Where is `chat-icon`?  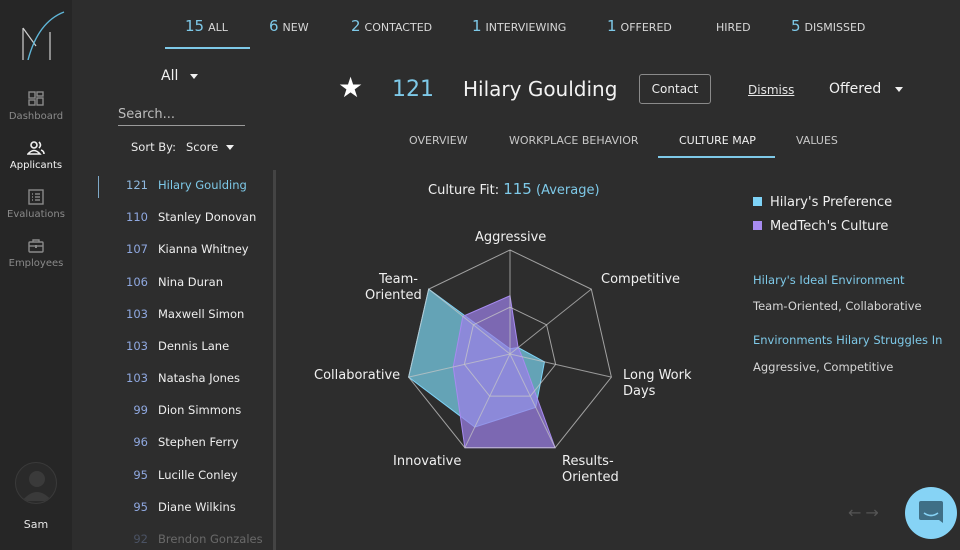 chat-icon is located at coordinates (931, 512).